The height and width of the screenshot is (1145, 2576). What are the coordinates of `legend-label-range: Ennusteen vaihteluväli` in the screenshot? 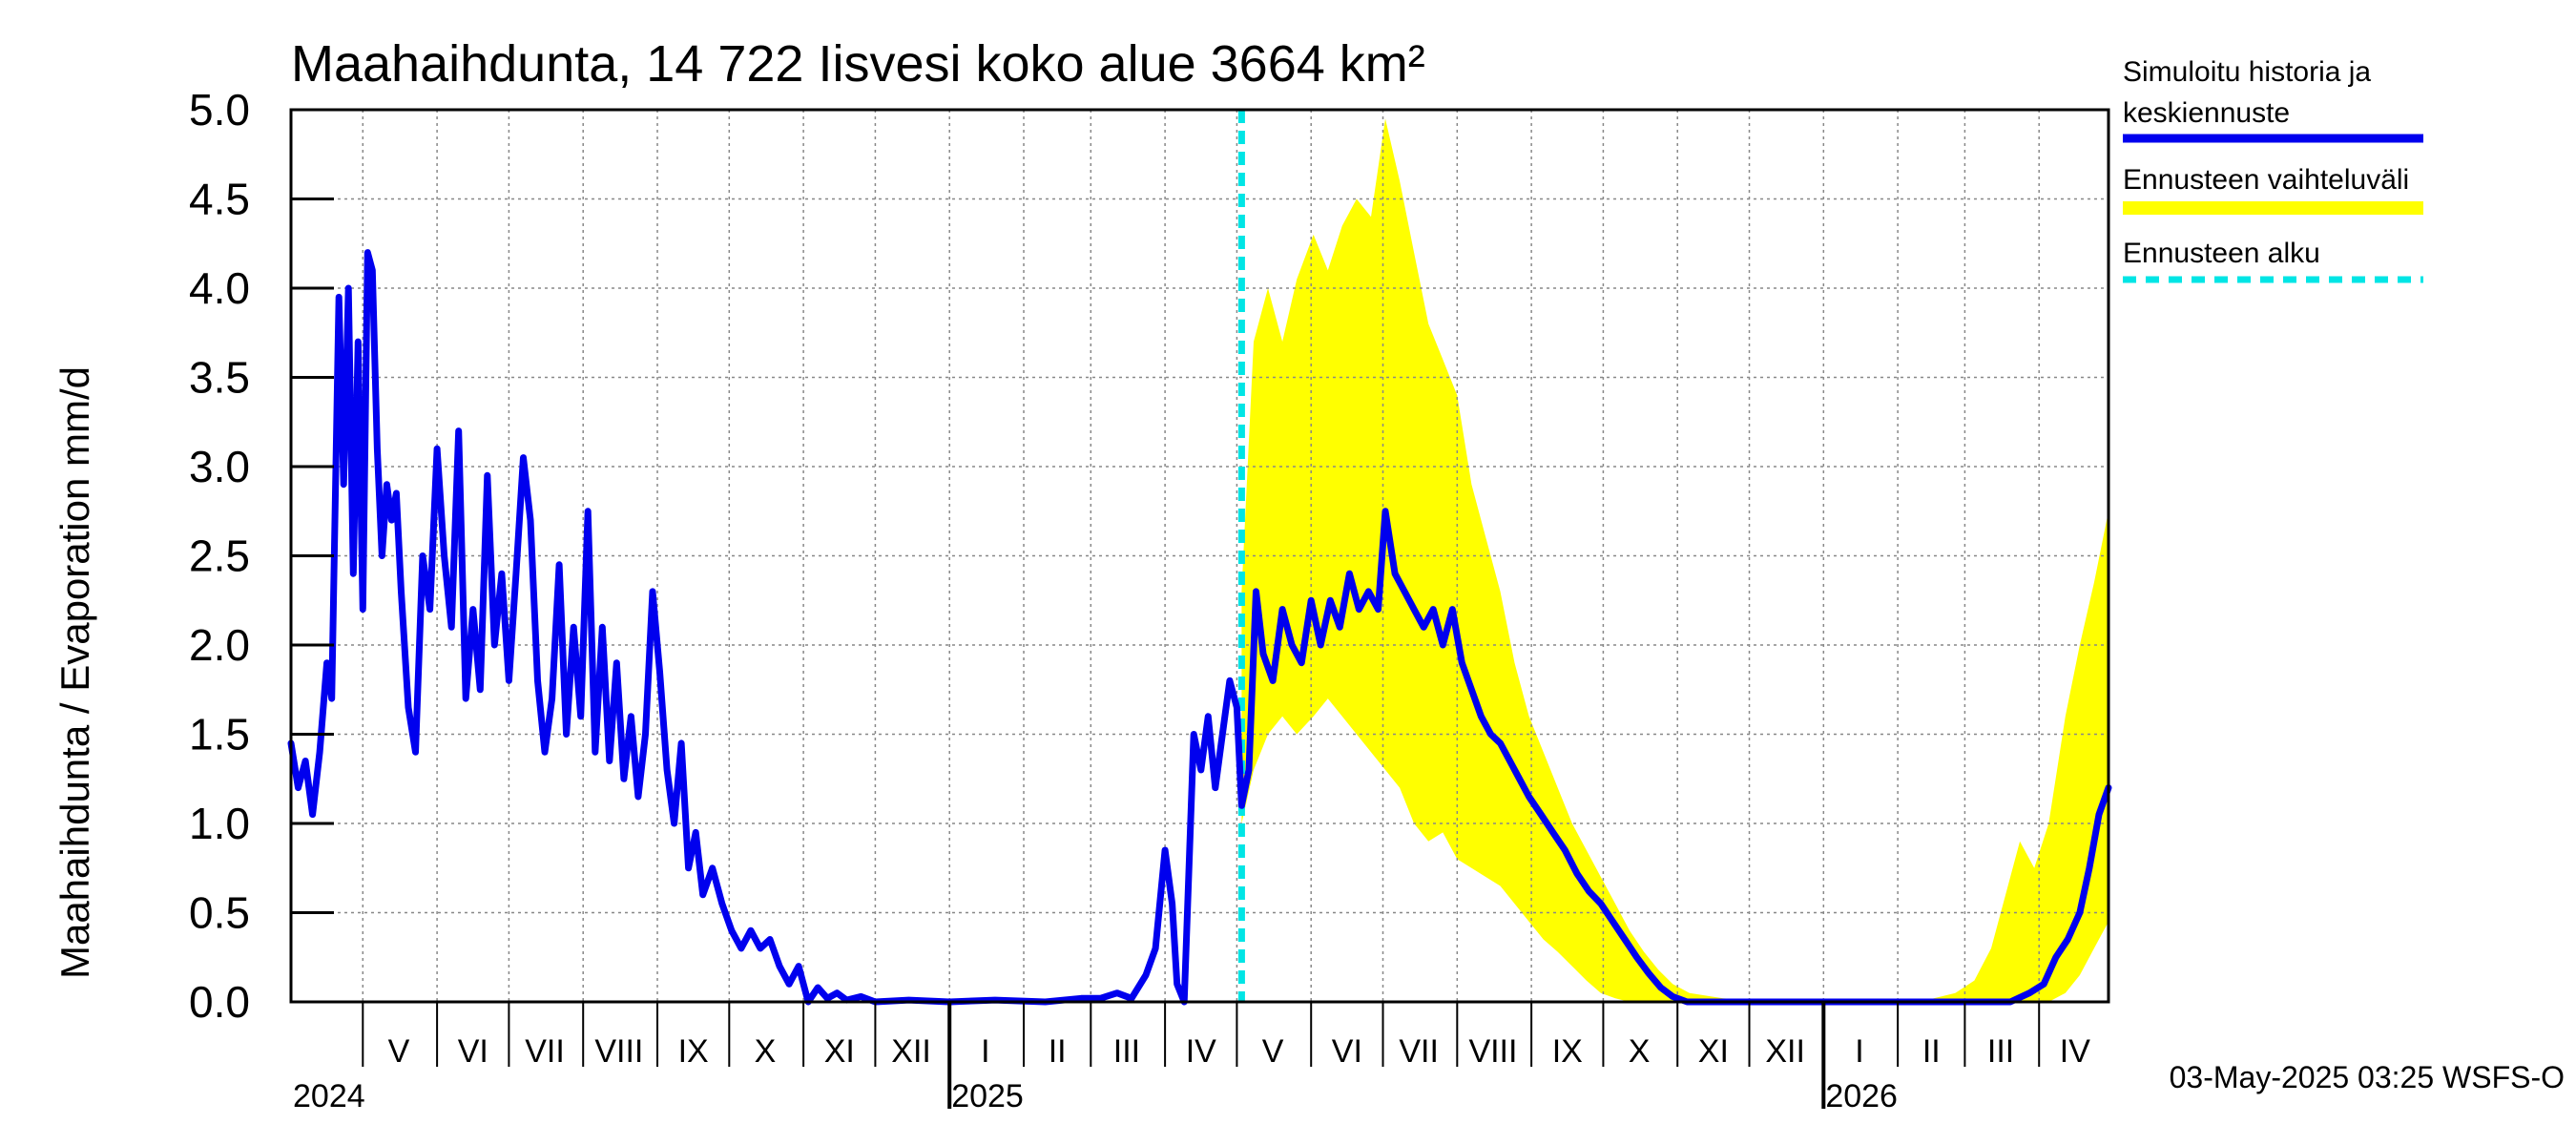 It's located at (2266, 180).